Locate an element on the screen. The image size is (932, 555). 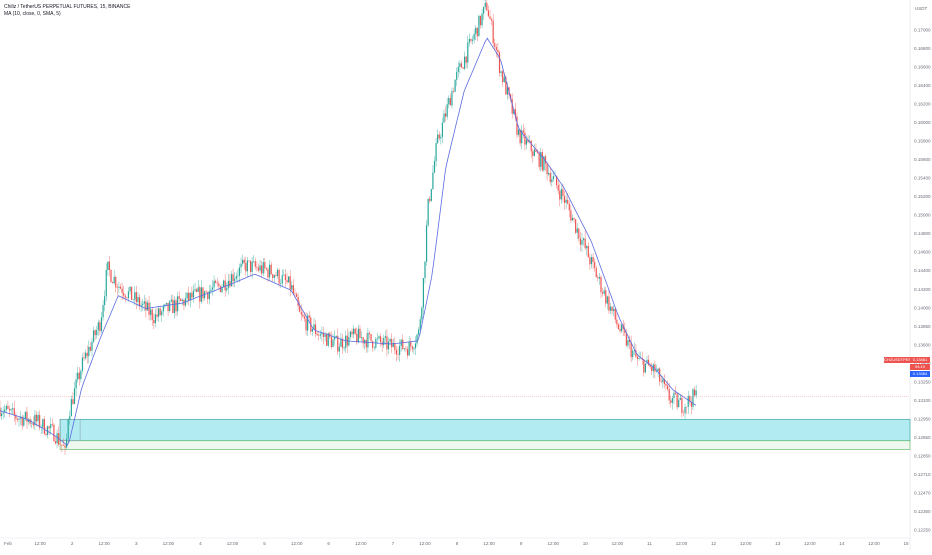
y-tick-label: 0.12710 is located at coordinates (922, 474).